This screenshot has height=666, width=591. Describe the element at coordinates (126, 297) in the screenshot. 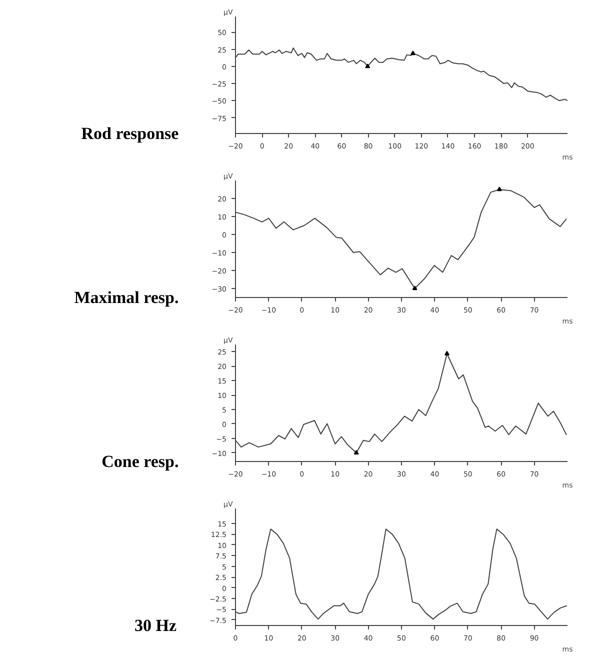

I see `text: Maximal resp.` at that location.